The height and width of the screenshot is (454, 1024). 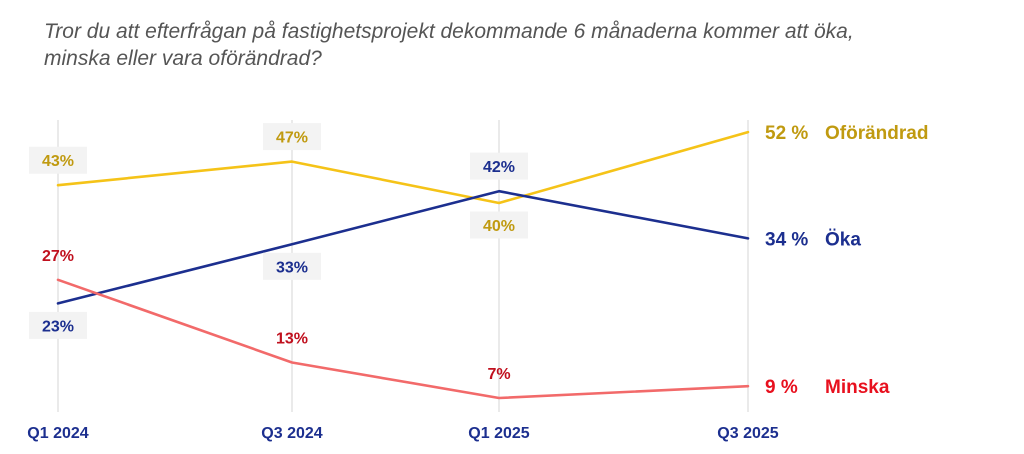 I want to click on data-label-text: 27%, so click(x=58, y=256).